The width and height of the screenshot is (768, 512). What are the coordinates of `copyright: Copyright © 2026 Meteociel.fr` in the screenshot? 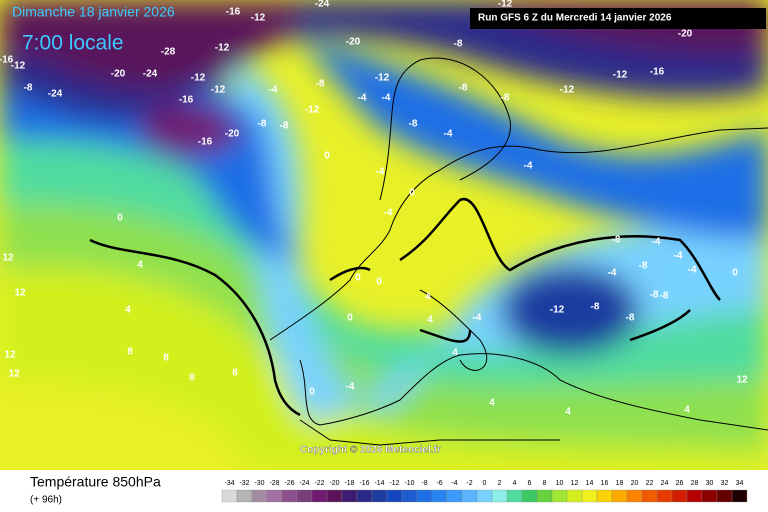 It's located at (370, 450).